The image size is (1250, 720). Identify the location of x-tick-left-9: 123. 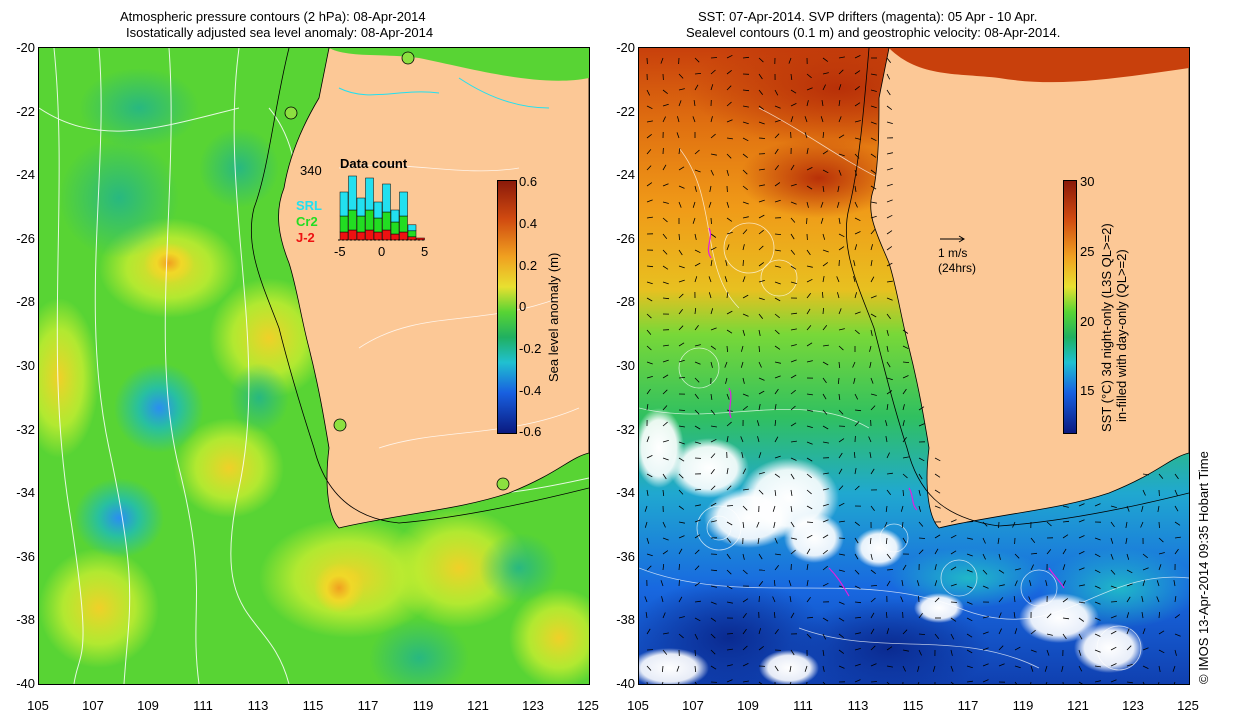
(533, 705).